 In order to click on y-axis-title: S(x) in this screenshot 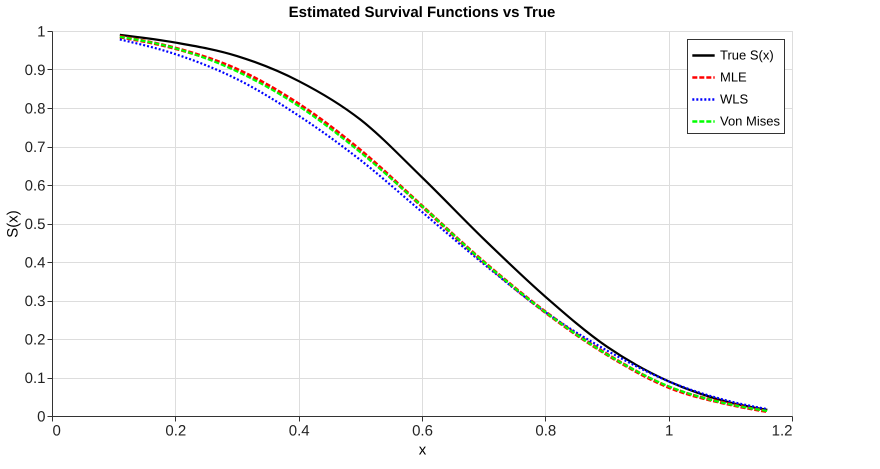, I will do `click(13, 224)`.